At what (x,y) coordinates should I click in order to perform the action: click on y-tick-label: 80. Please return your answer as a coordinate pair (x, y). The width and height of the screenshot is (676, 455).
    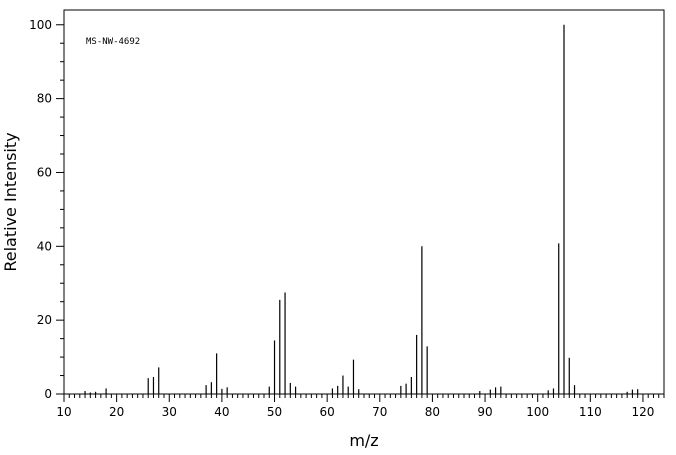
    Looking at the image, I should click on (44, 99).